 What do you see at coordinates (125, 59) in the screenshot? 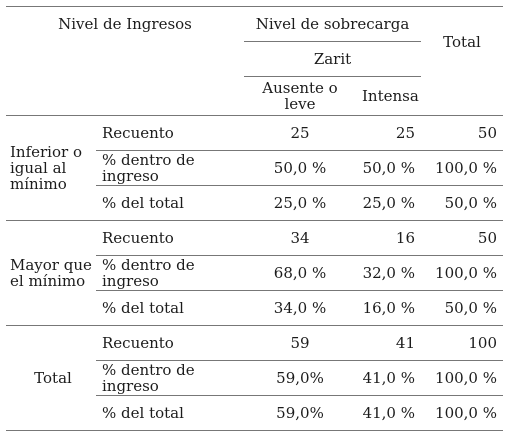
I see `header-spacer` at bounding box center [125, 59].